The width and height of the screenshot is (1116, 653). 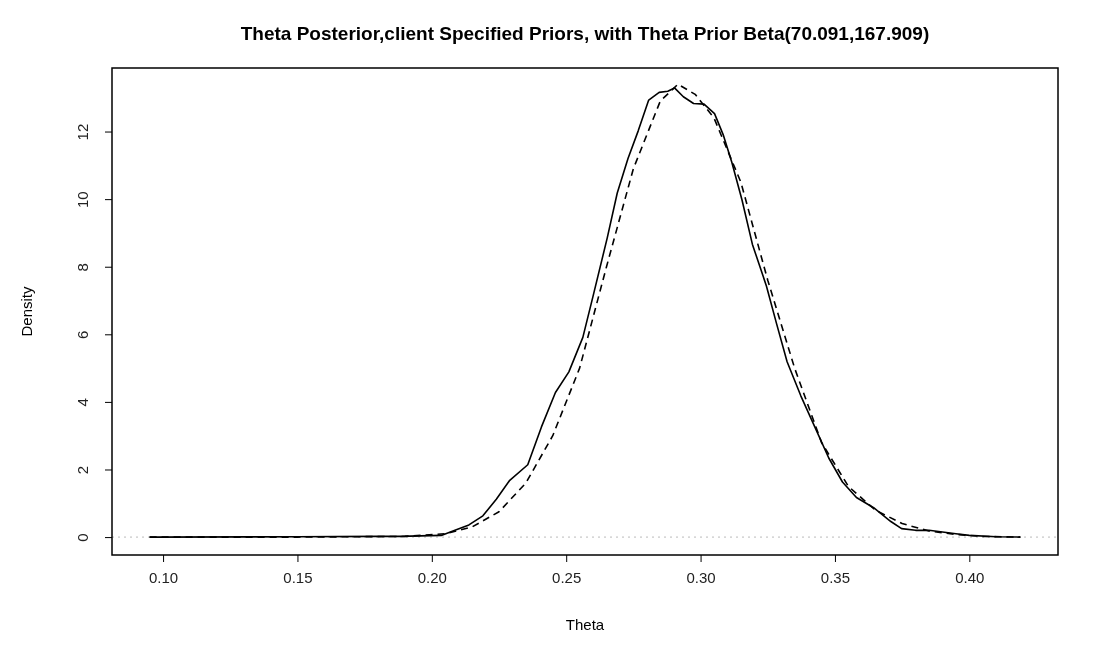 I want to click on y-tick-label: 0, so click(x=82, y=537).